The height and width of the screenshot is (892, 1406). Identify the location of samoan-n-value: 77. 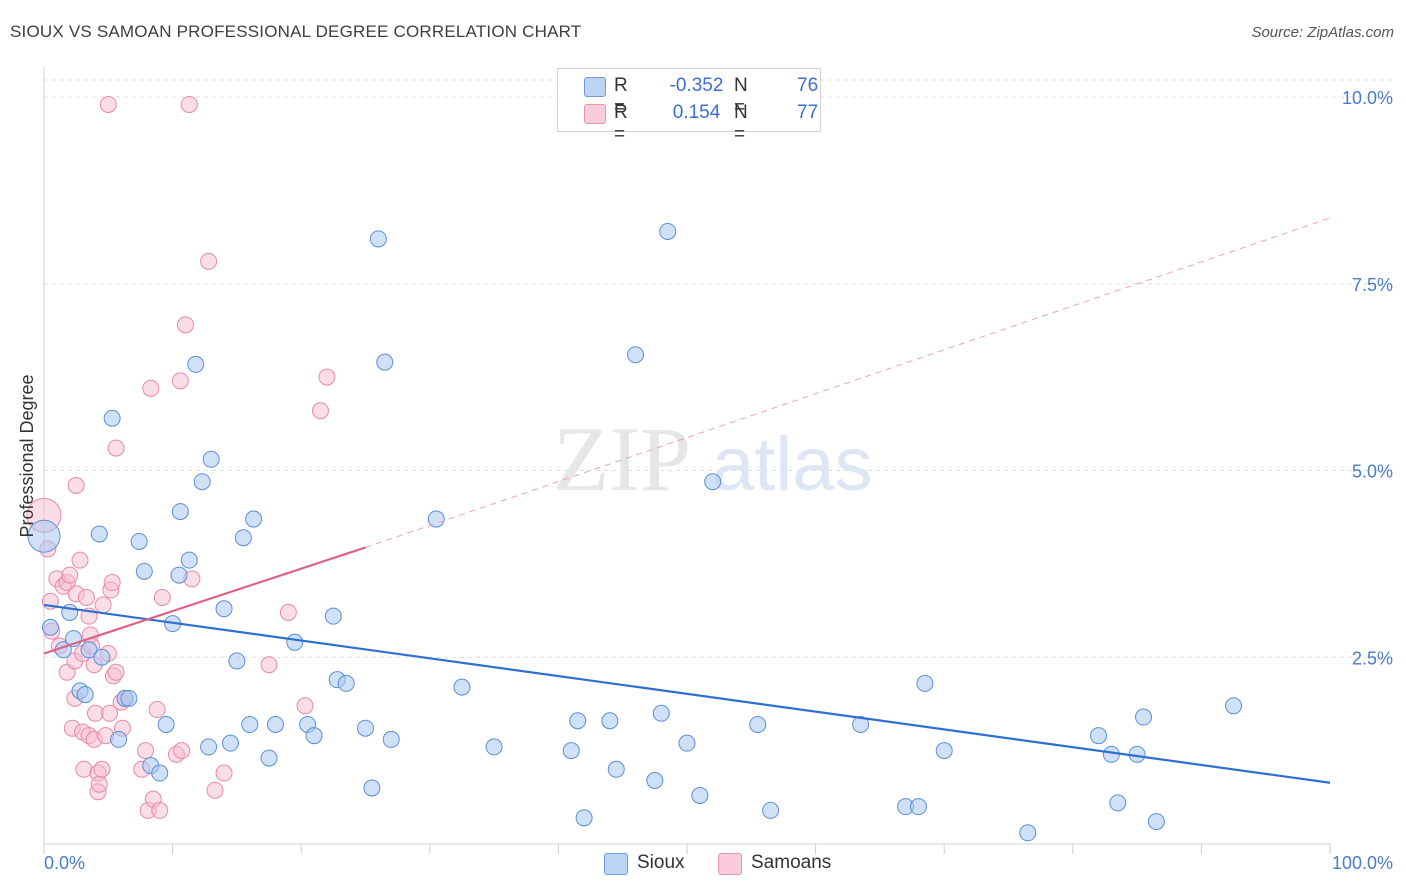
(808, 112).